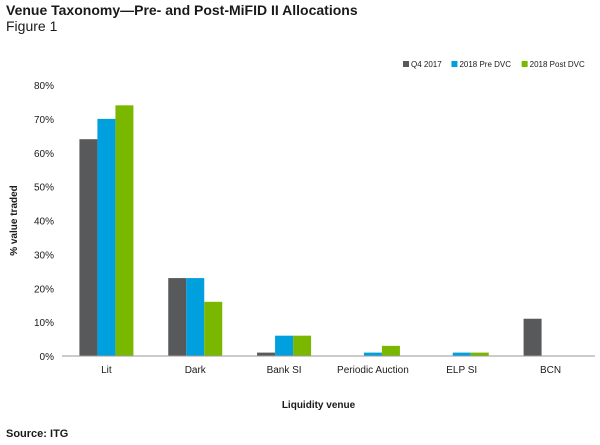 The width and height of the screenshot is (600, 445). What do you see at coordinates (284, 345) in the screenshot?
I see `bar-bank-si-2018-pre-dvc` at bounding box center [284, 345].